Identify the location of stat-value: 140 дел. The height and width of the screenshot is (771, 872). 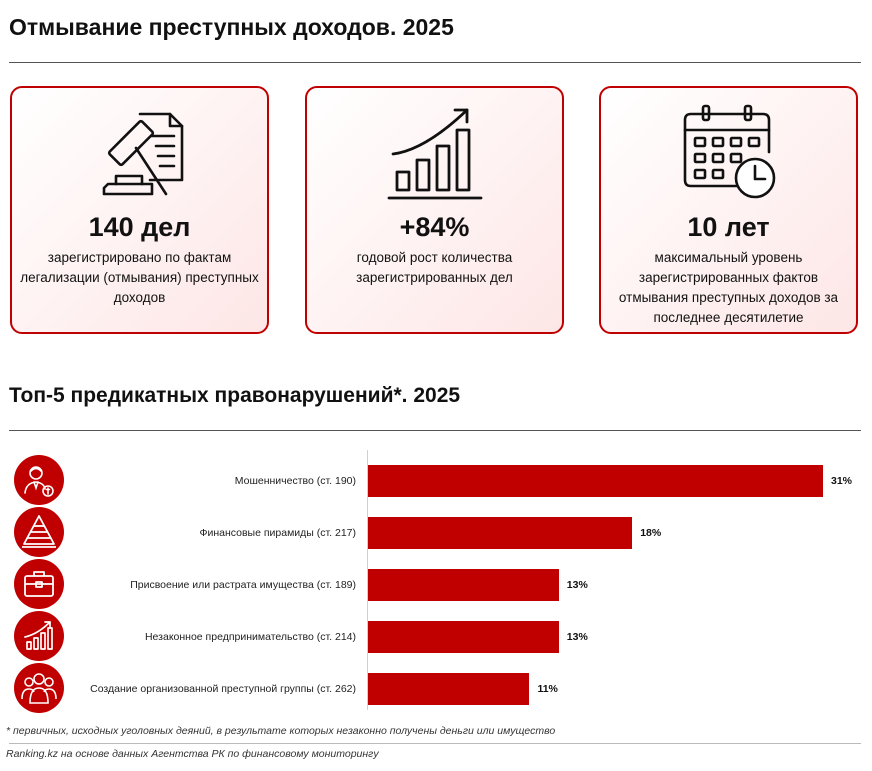
(139, 227).